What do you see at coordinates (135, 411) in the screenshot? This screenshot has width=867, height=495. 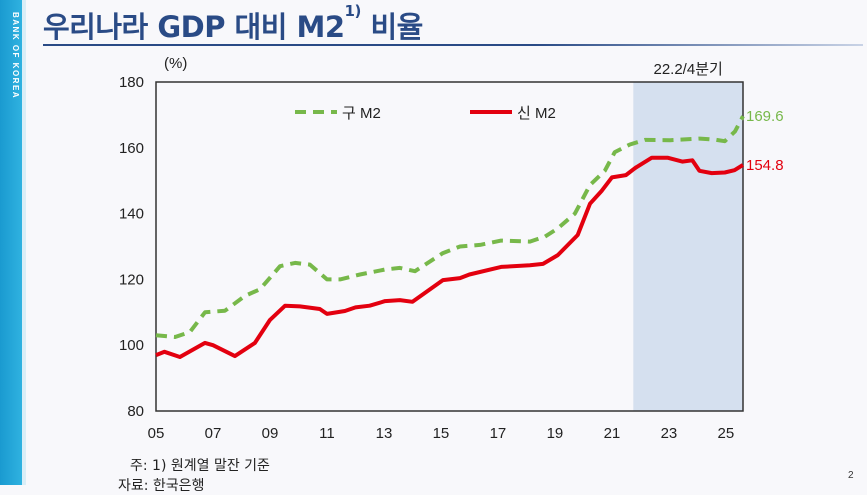 I see `y-tick-label: 80` at bounding box center [135, 411].